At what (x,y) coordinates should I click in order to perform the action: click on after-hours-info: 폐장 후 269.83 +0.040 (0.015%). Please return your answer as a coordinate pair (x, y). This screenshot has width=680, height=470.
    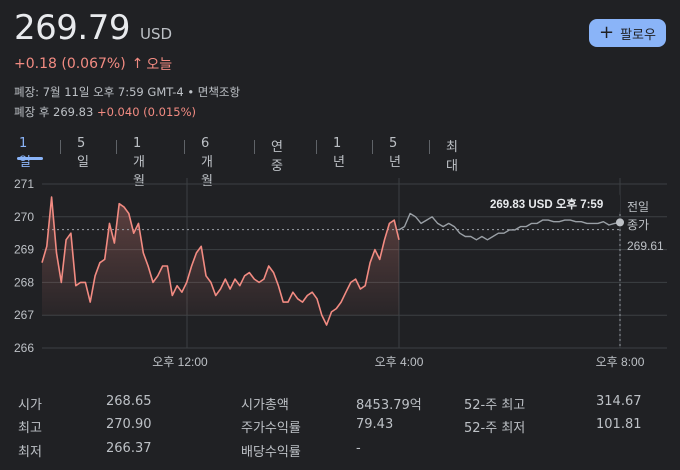
    Looking at the image, I should click on (105, 112).